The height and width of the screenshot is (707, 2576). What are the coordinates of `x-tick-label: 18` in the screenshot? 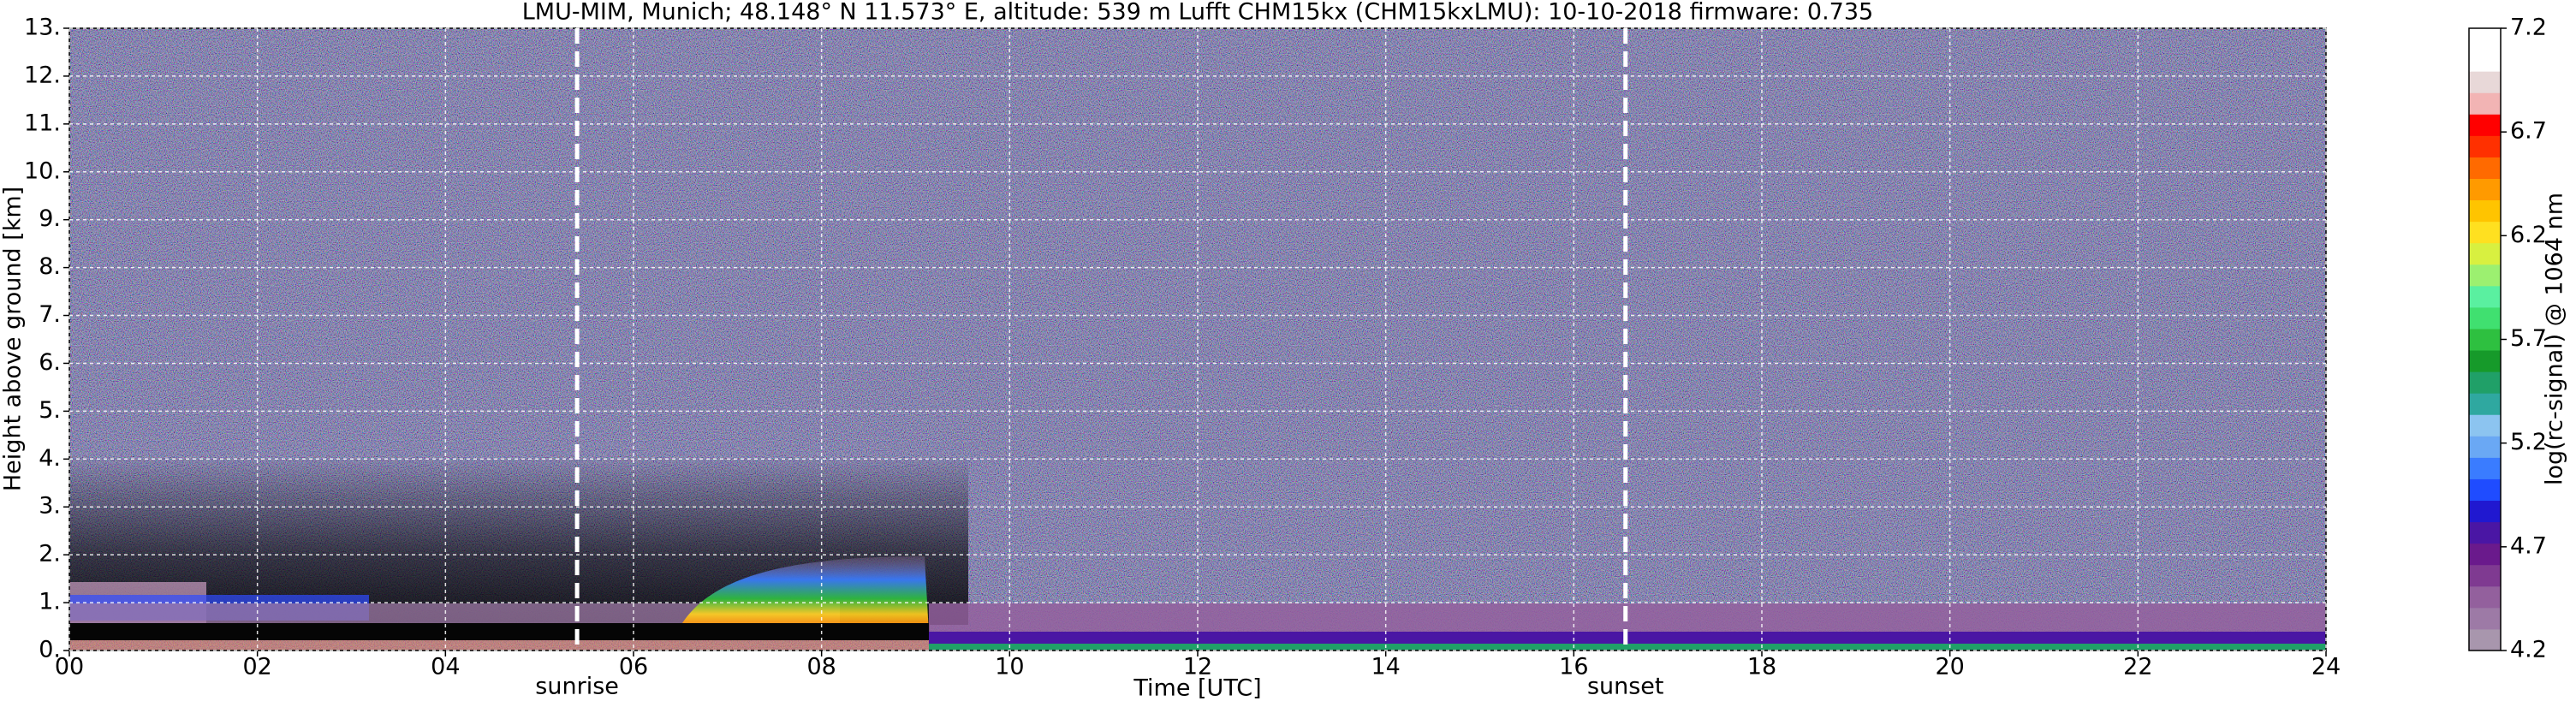 It's located at (1762, 667).